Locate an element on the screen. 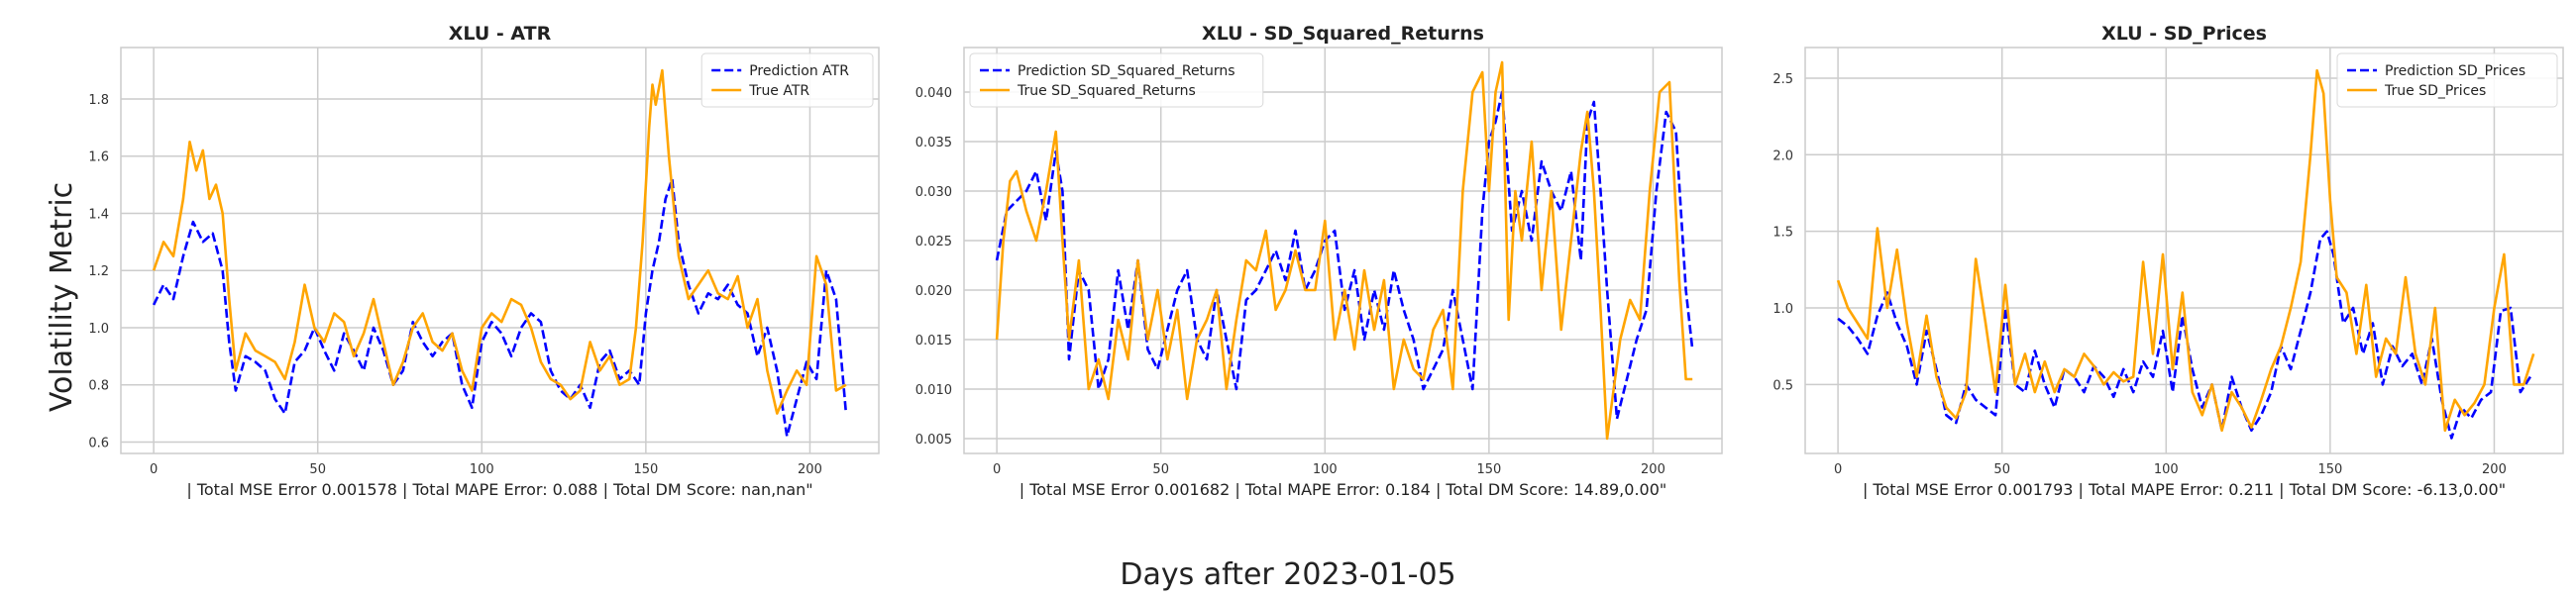 Image resolution: width=2576 pixels, height=598 pixels. y-tick-label: 1.4 is located at coordinates (98, 214).